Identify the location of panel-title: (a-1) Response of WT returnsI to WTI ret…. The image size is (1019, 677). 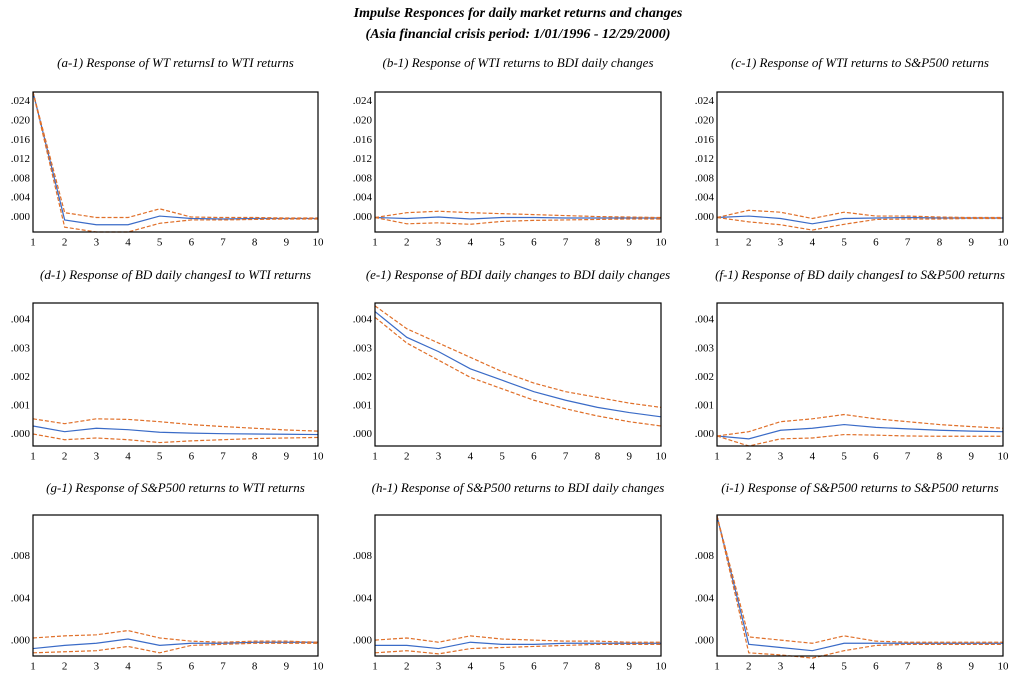
(175, 62).